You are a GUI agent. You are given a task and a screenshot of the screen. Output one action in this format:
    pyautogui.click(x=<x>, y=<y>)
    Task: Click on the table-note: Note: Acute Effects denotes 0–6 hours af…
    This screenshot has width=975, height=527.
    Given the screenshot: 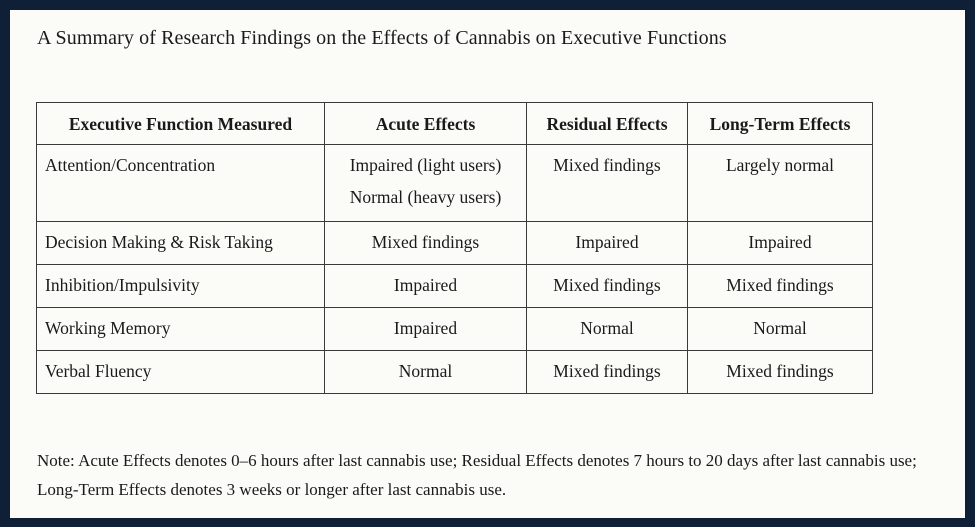 What is the action you would take?
    pyautogui.click(x=477, y=475)
    